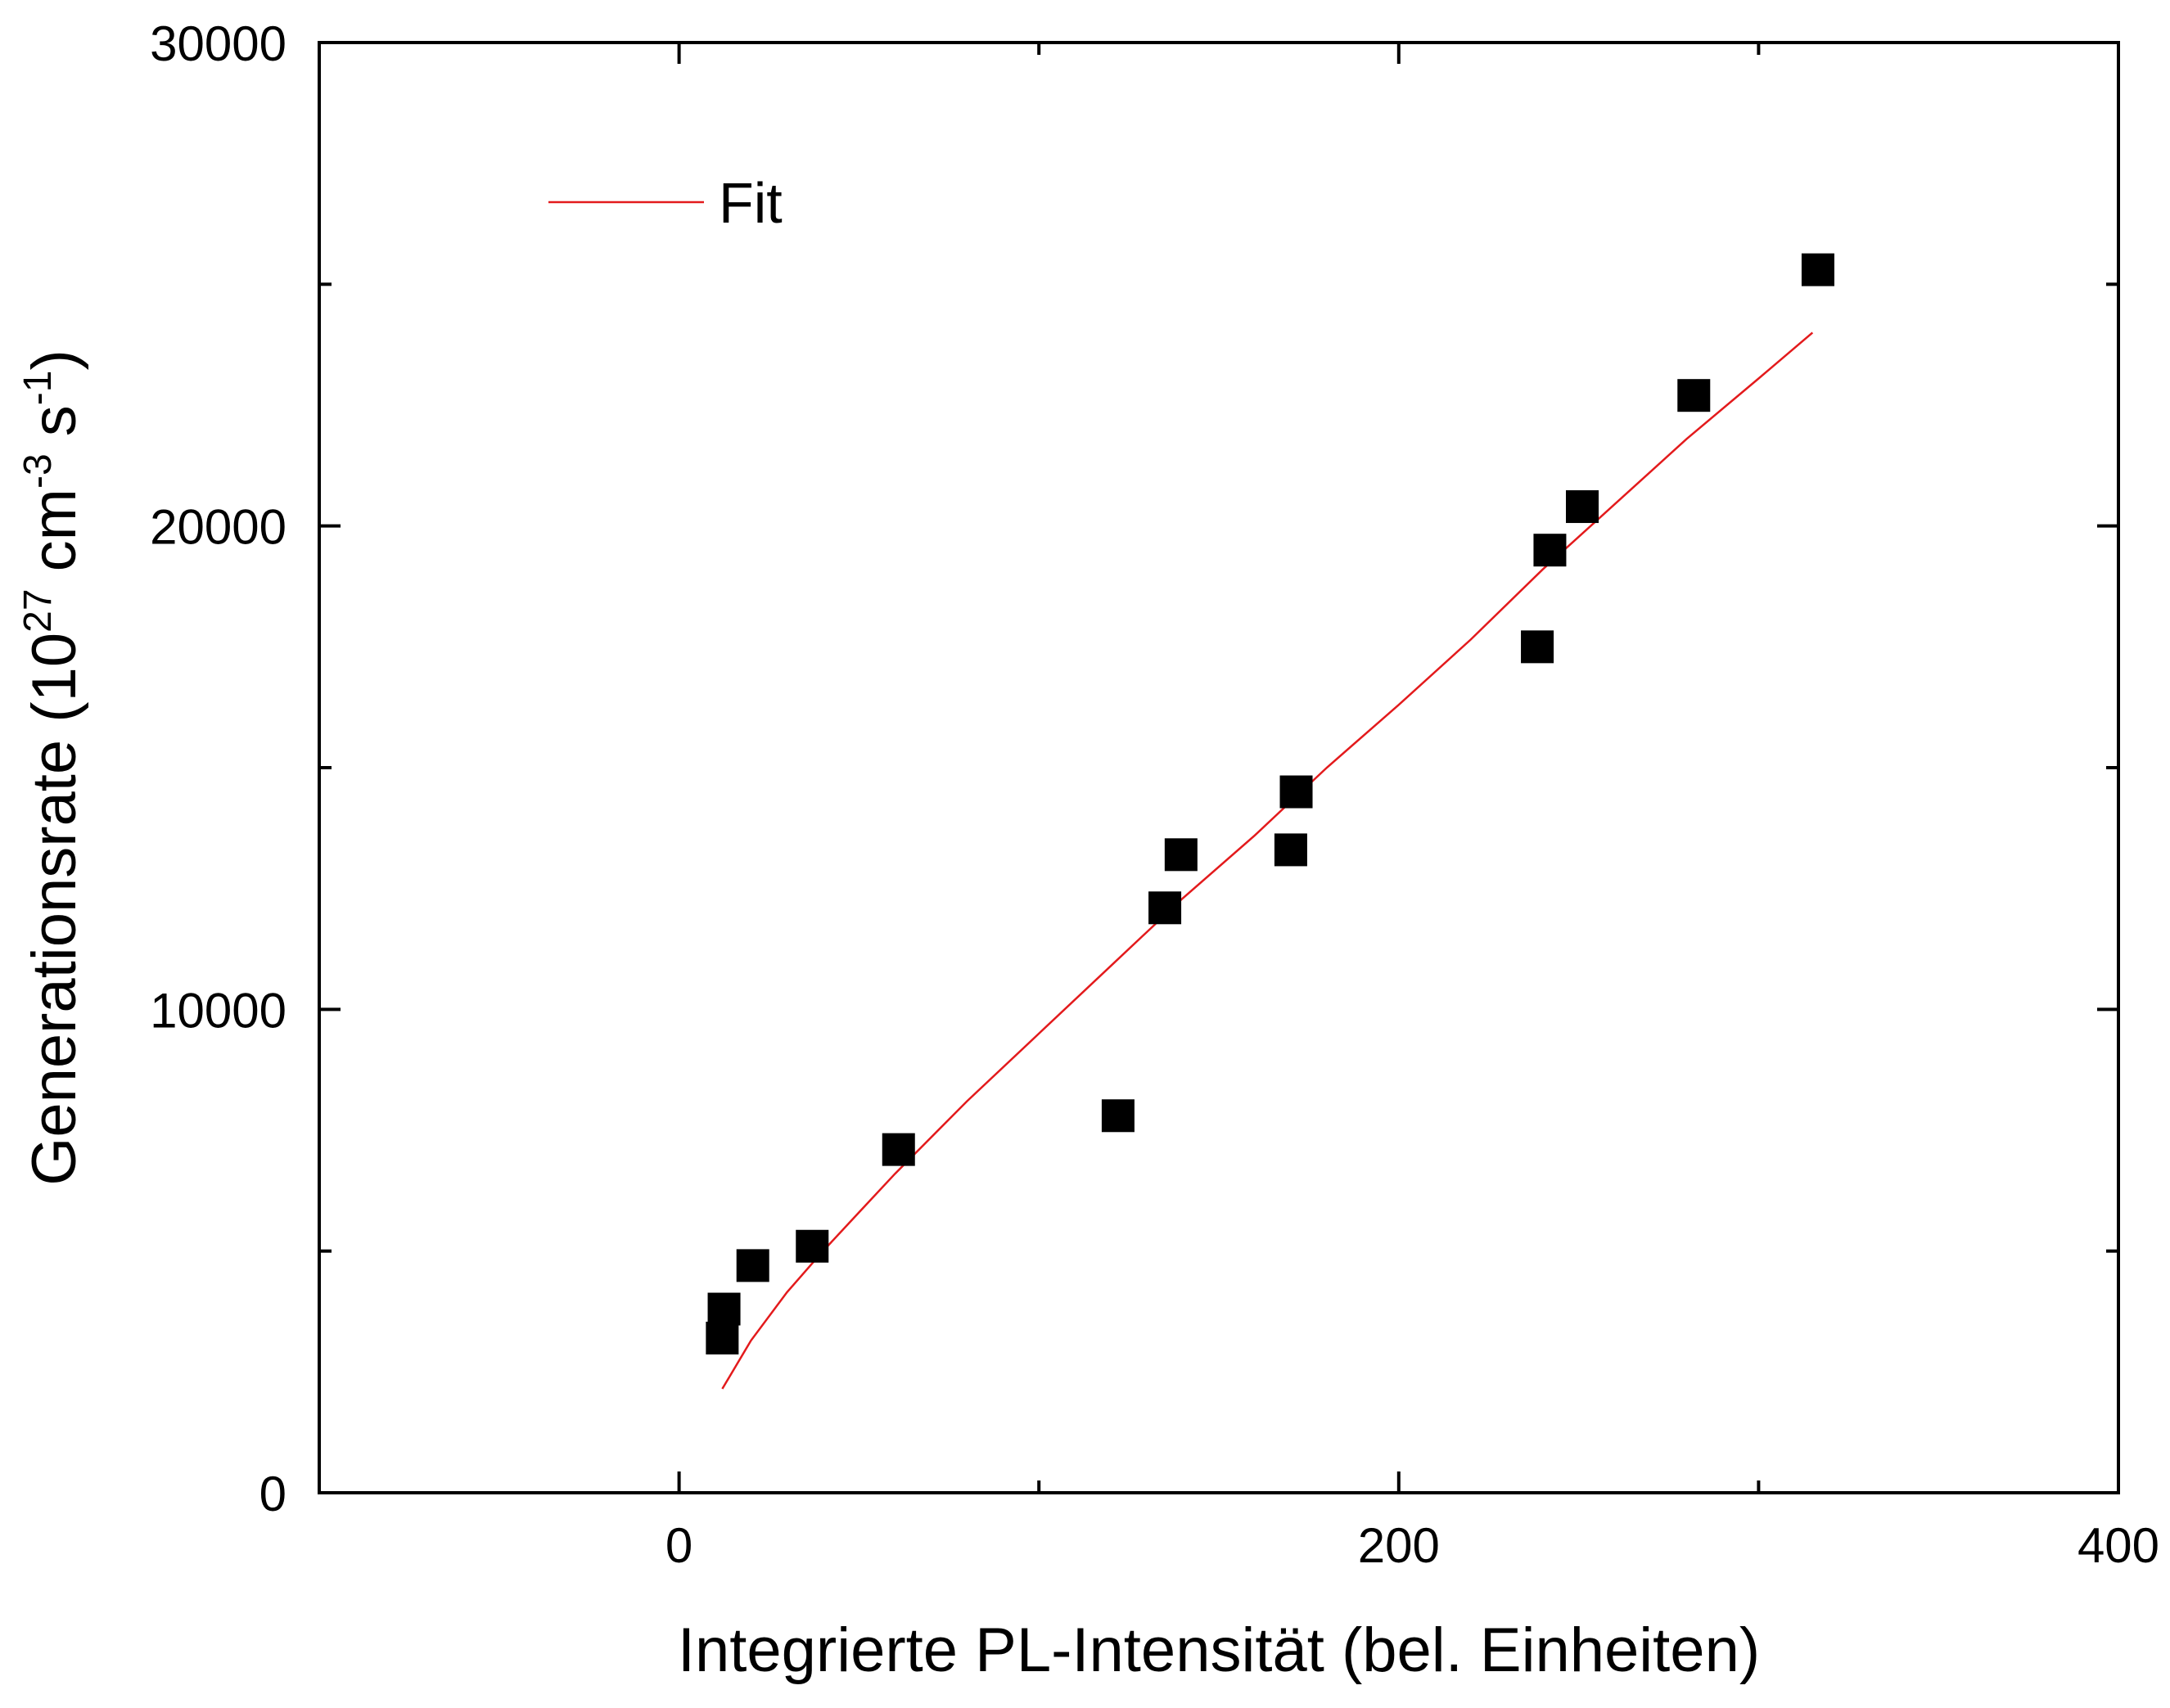 The height and width of the screenshot is (1708, 2170). Describe the element at coordinates (54, 538) in the screenshot. I see `y-label-middle: cm` at that location.